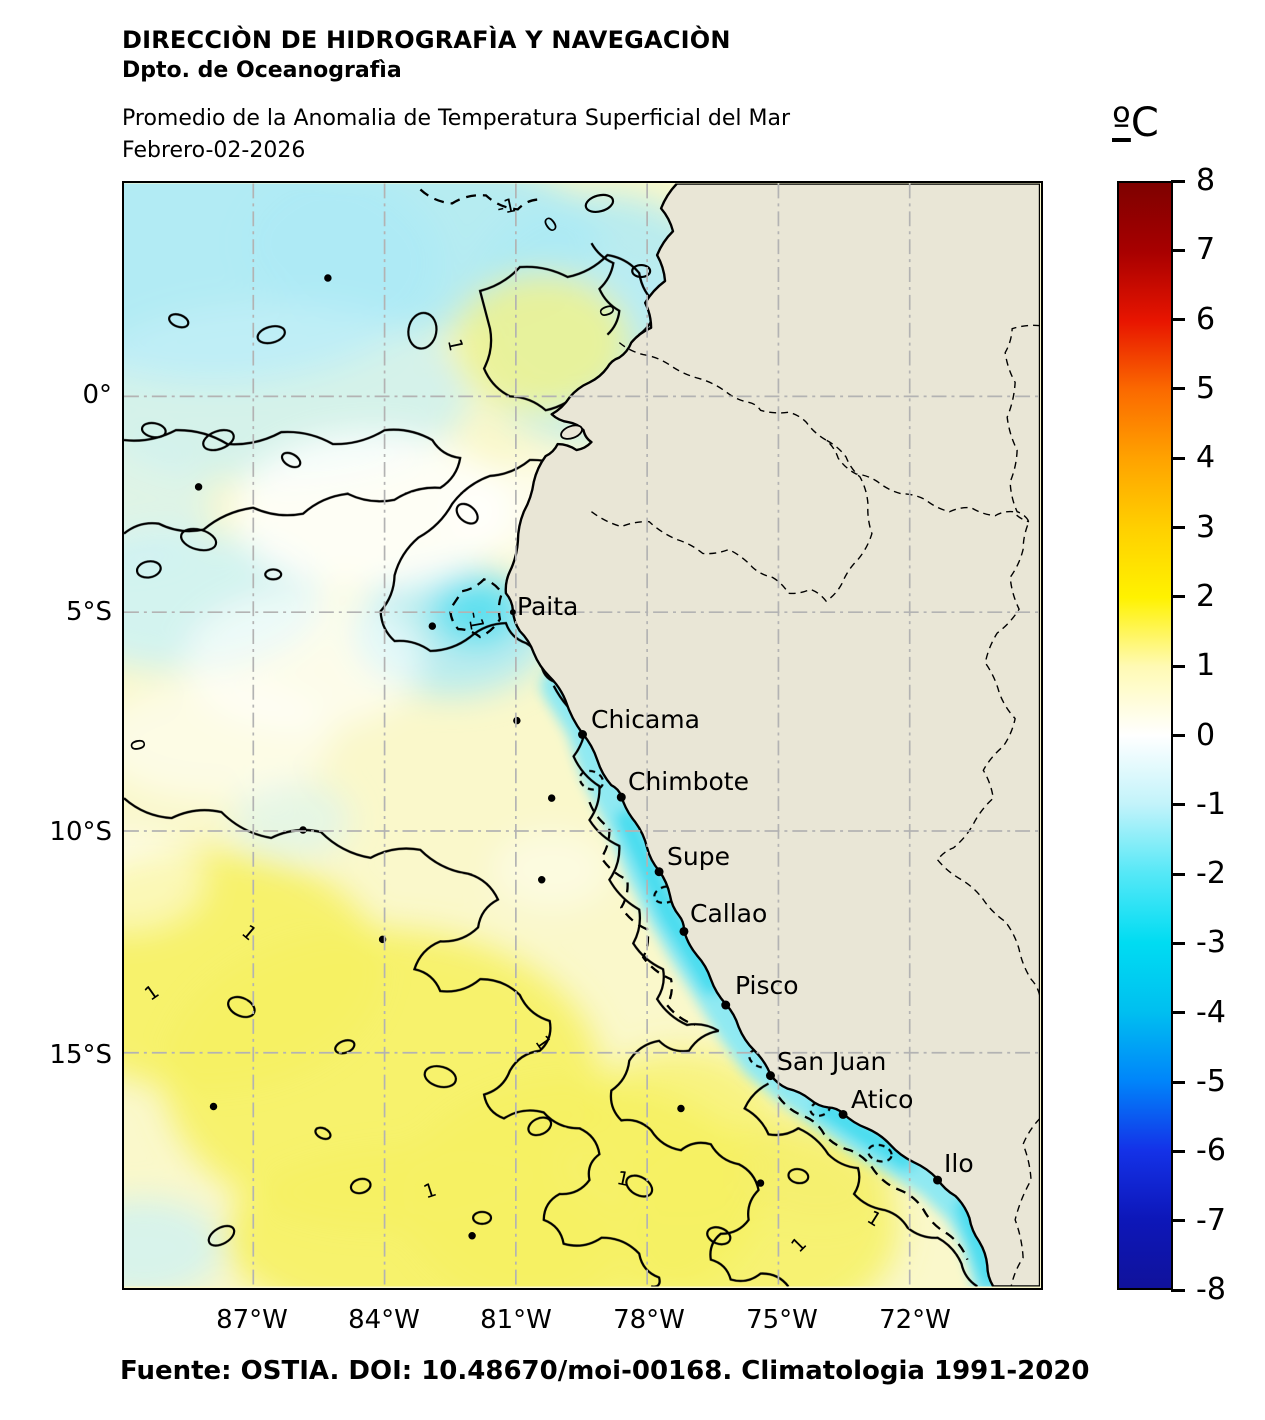  I want to click on org-title-line2: Dpto. de Oceanografìa, so click(262, 70).